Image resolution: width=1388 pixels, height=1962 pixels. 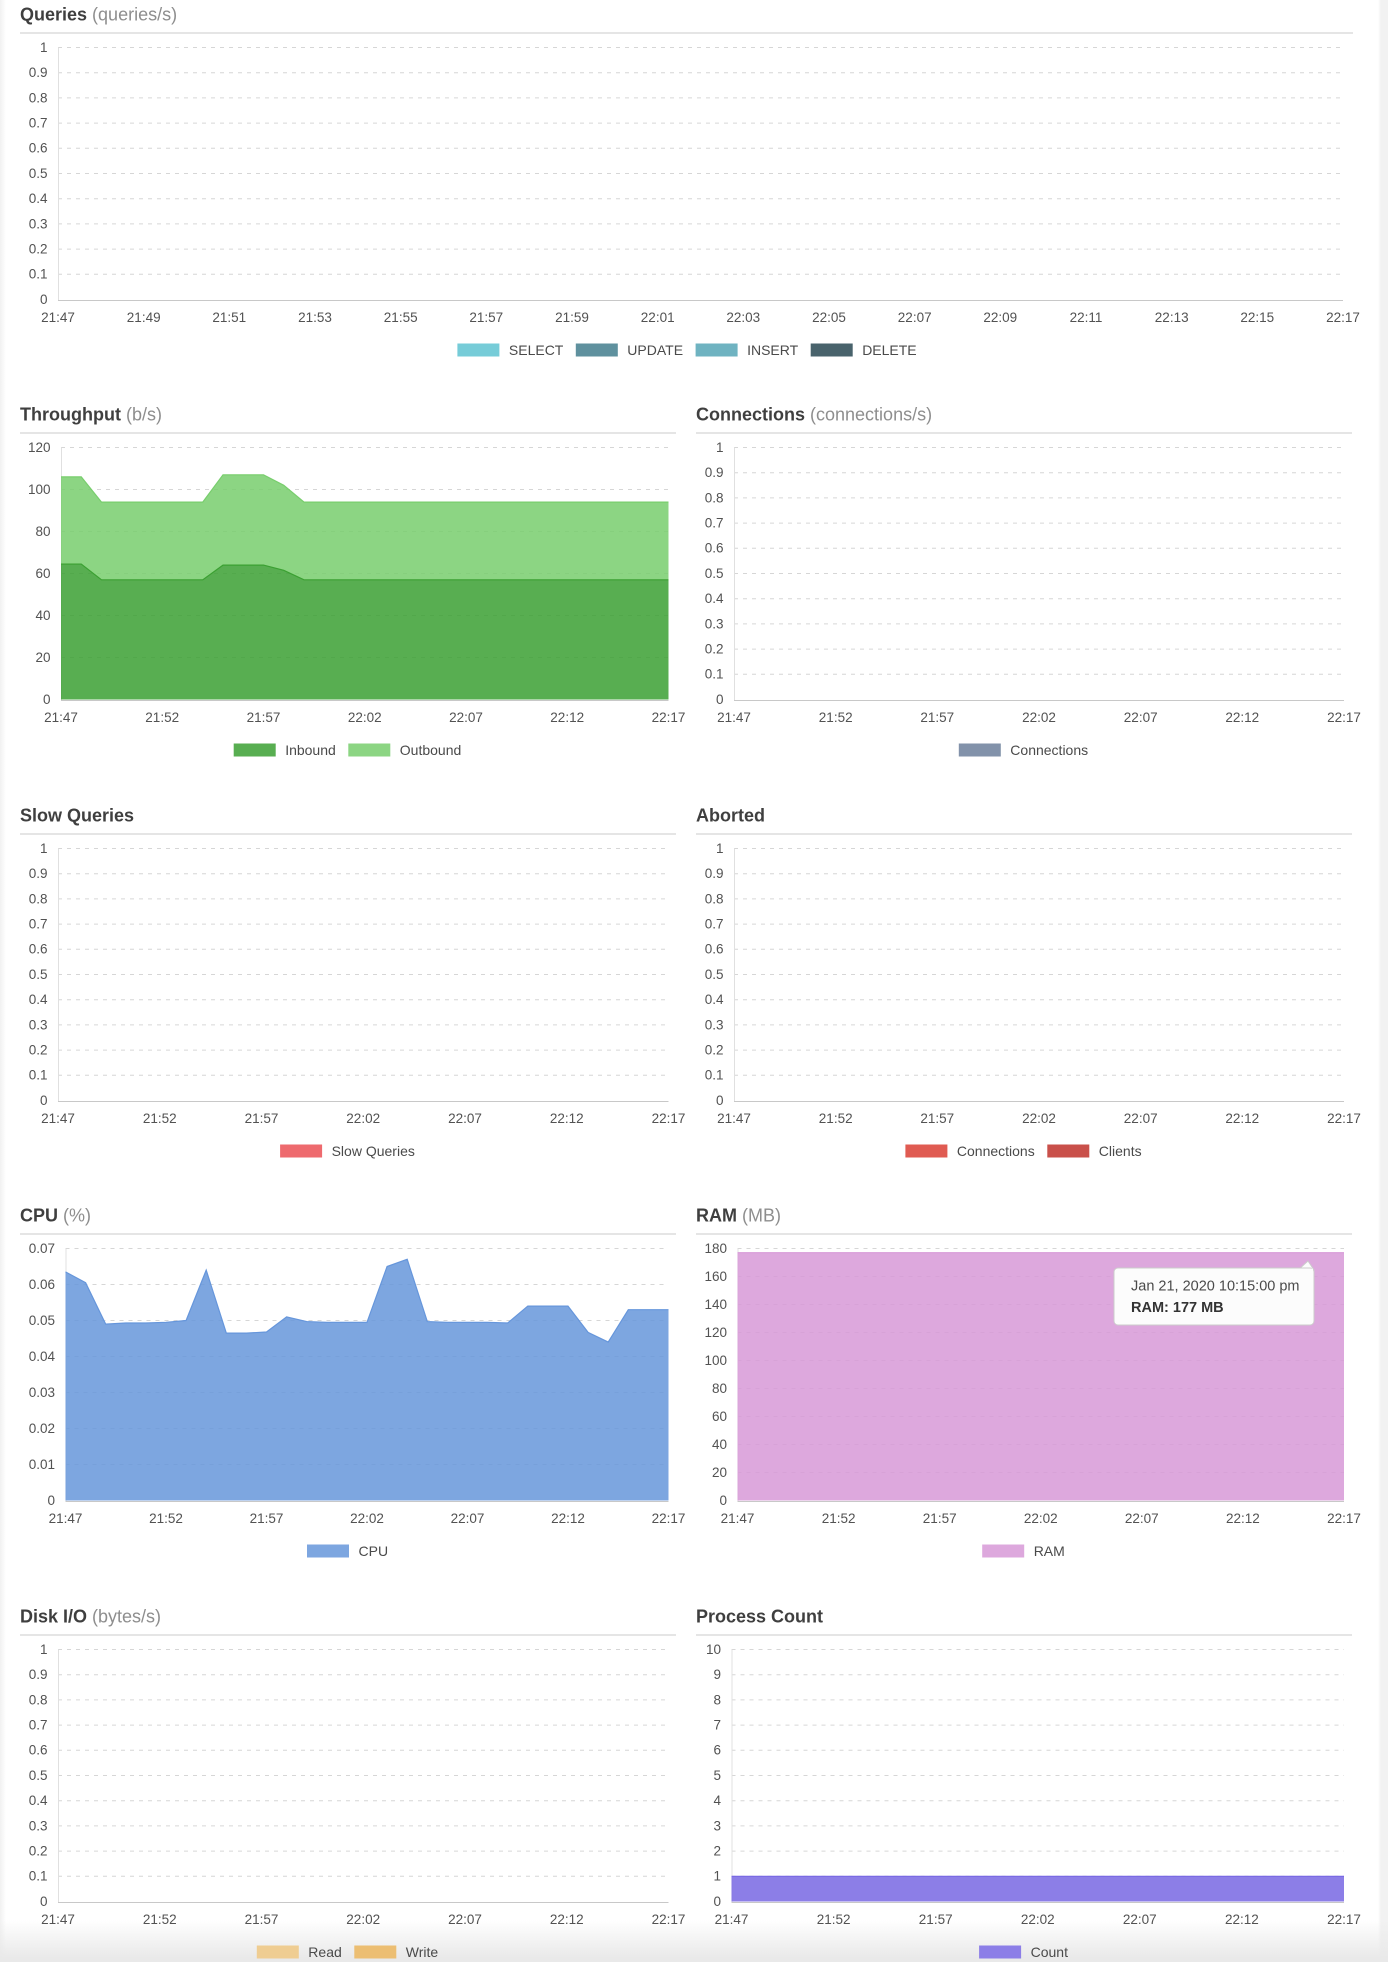 What do you see at coordinates (42, 1248) in the screenshot?
I see `svg-text: 0.07` at bounding box center [42, 1248].